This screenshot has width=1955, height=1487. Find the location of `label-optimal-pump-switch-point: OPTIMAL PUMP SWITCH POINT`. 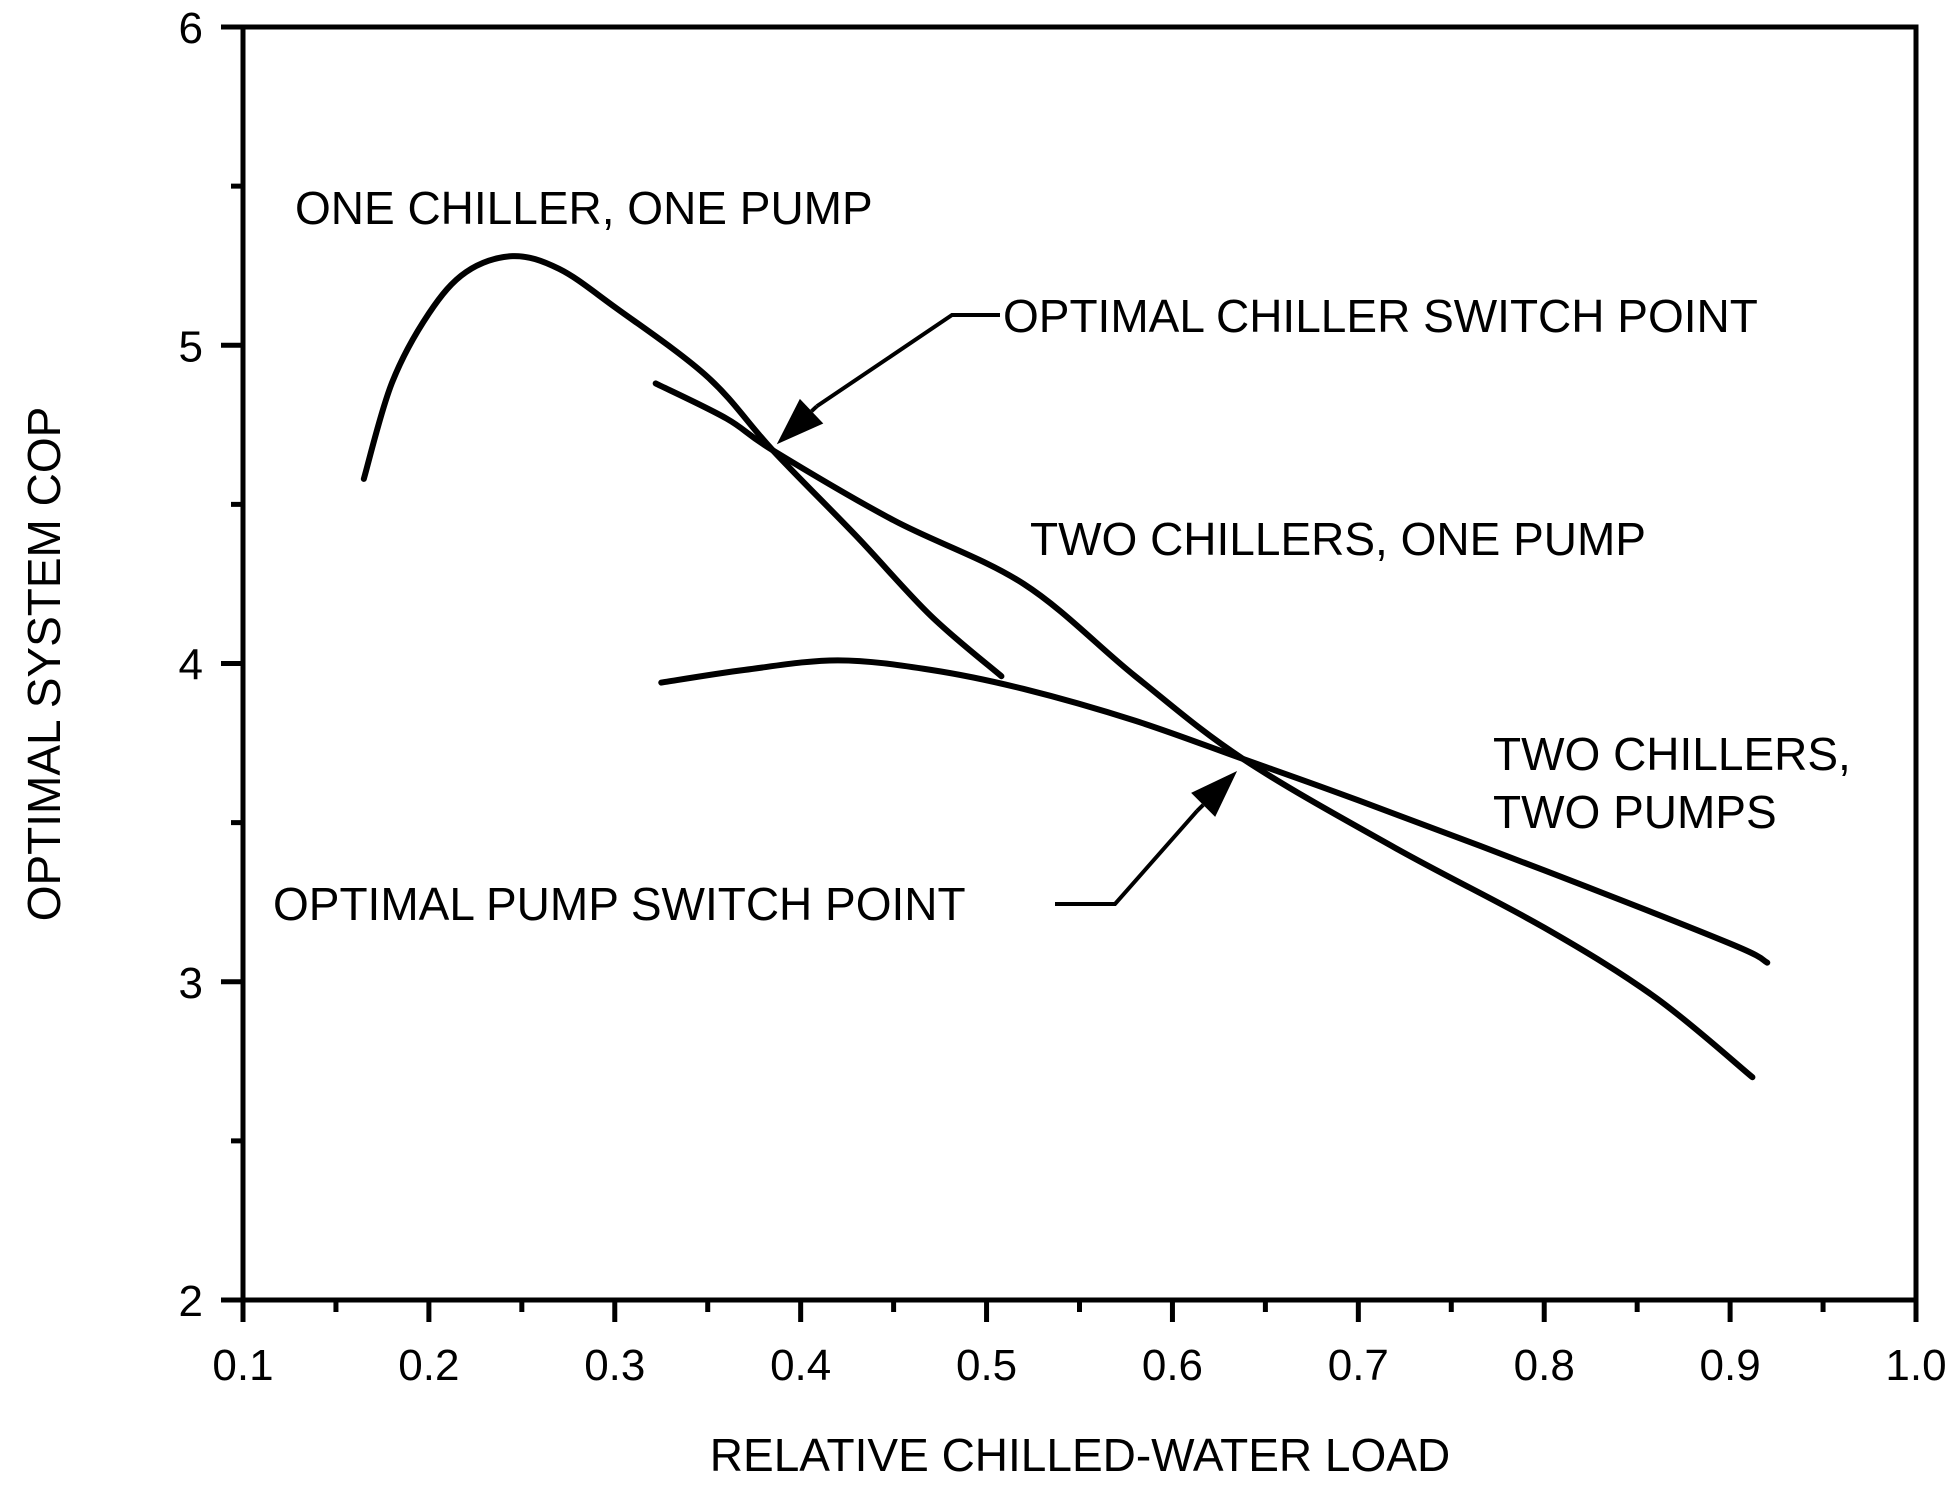

label-optimal-pump-switch-point: OPTIMAL PUMP SWITCH POINT is located at coordinates (619, 904).